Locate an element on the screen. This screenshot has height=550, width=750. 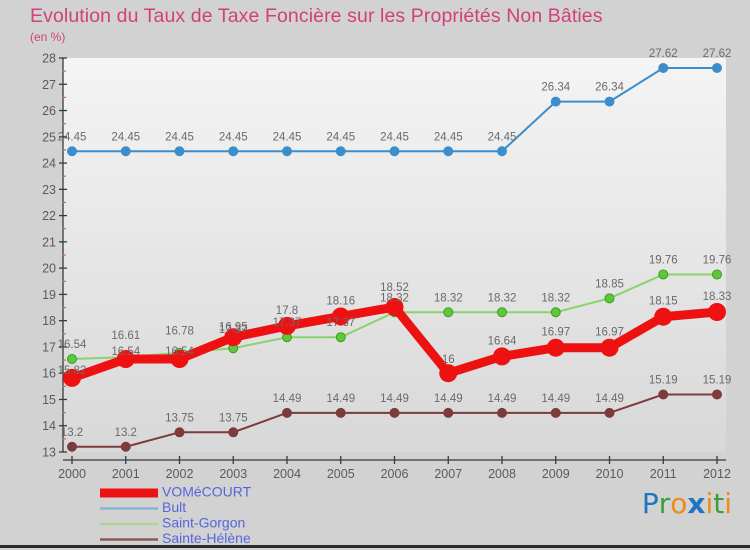
chart-units-label: (en %) is located at coordinates (48, 37).